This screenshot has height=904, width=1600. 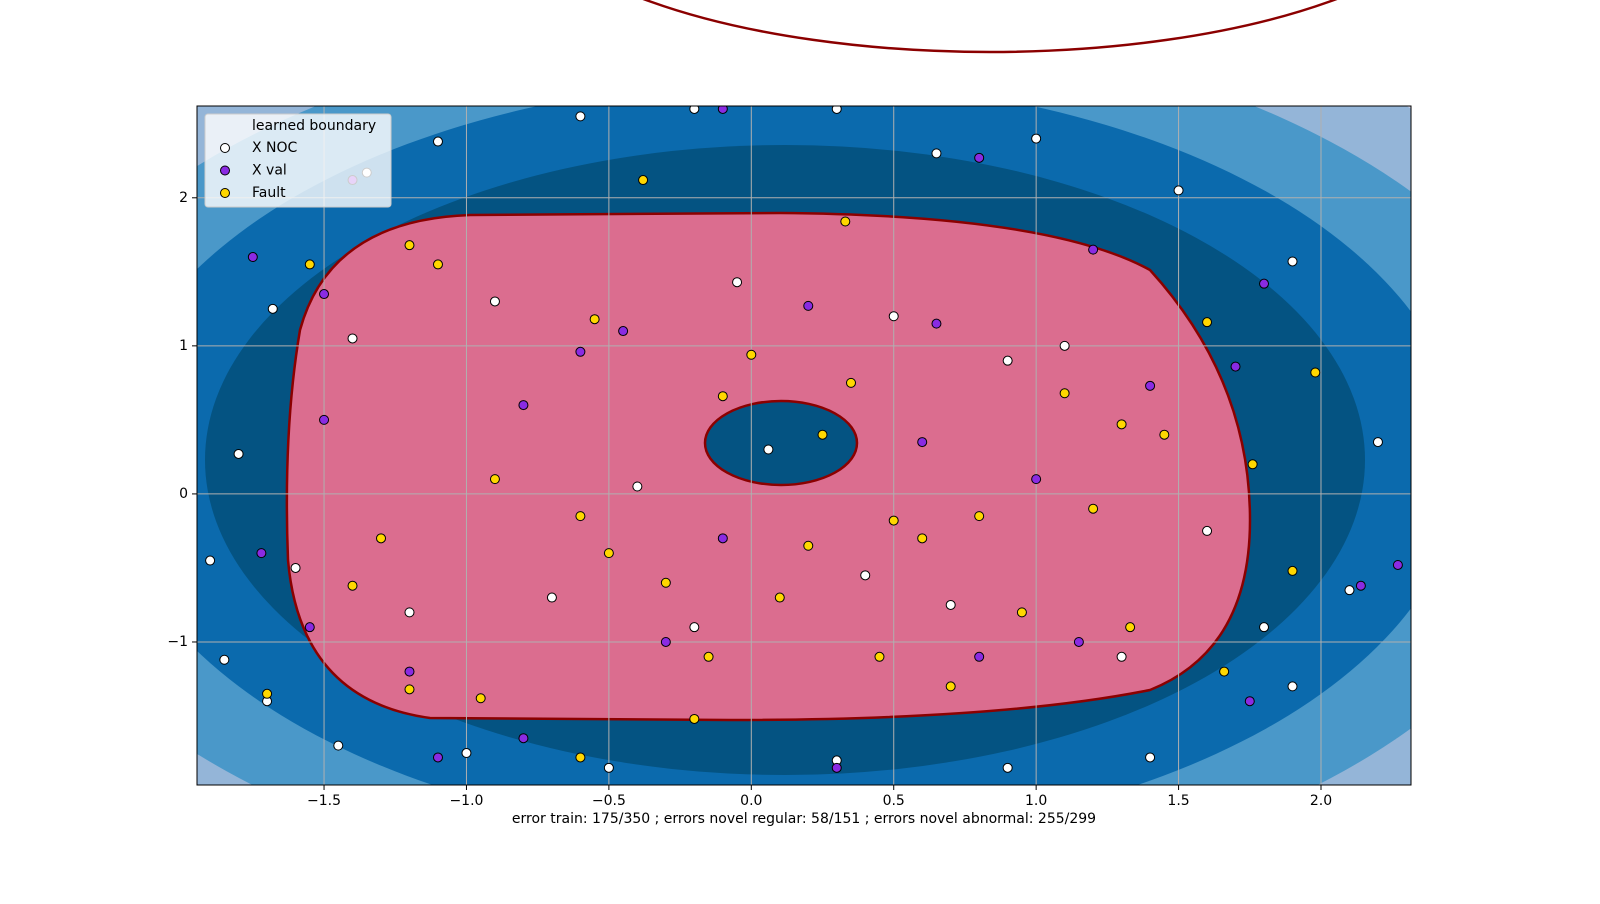 What do you see at coordinates (183, 346) in the screenshot?
I see `y-tick-label: 1` at bounding box center [183, 346].